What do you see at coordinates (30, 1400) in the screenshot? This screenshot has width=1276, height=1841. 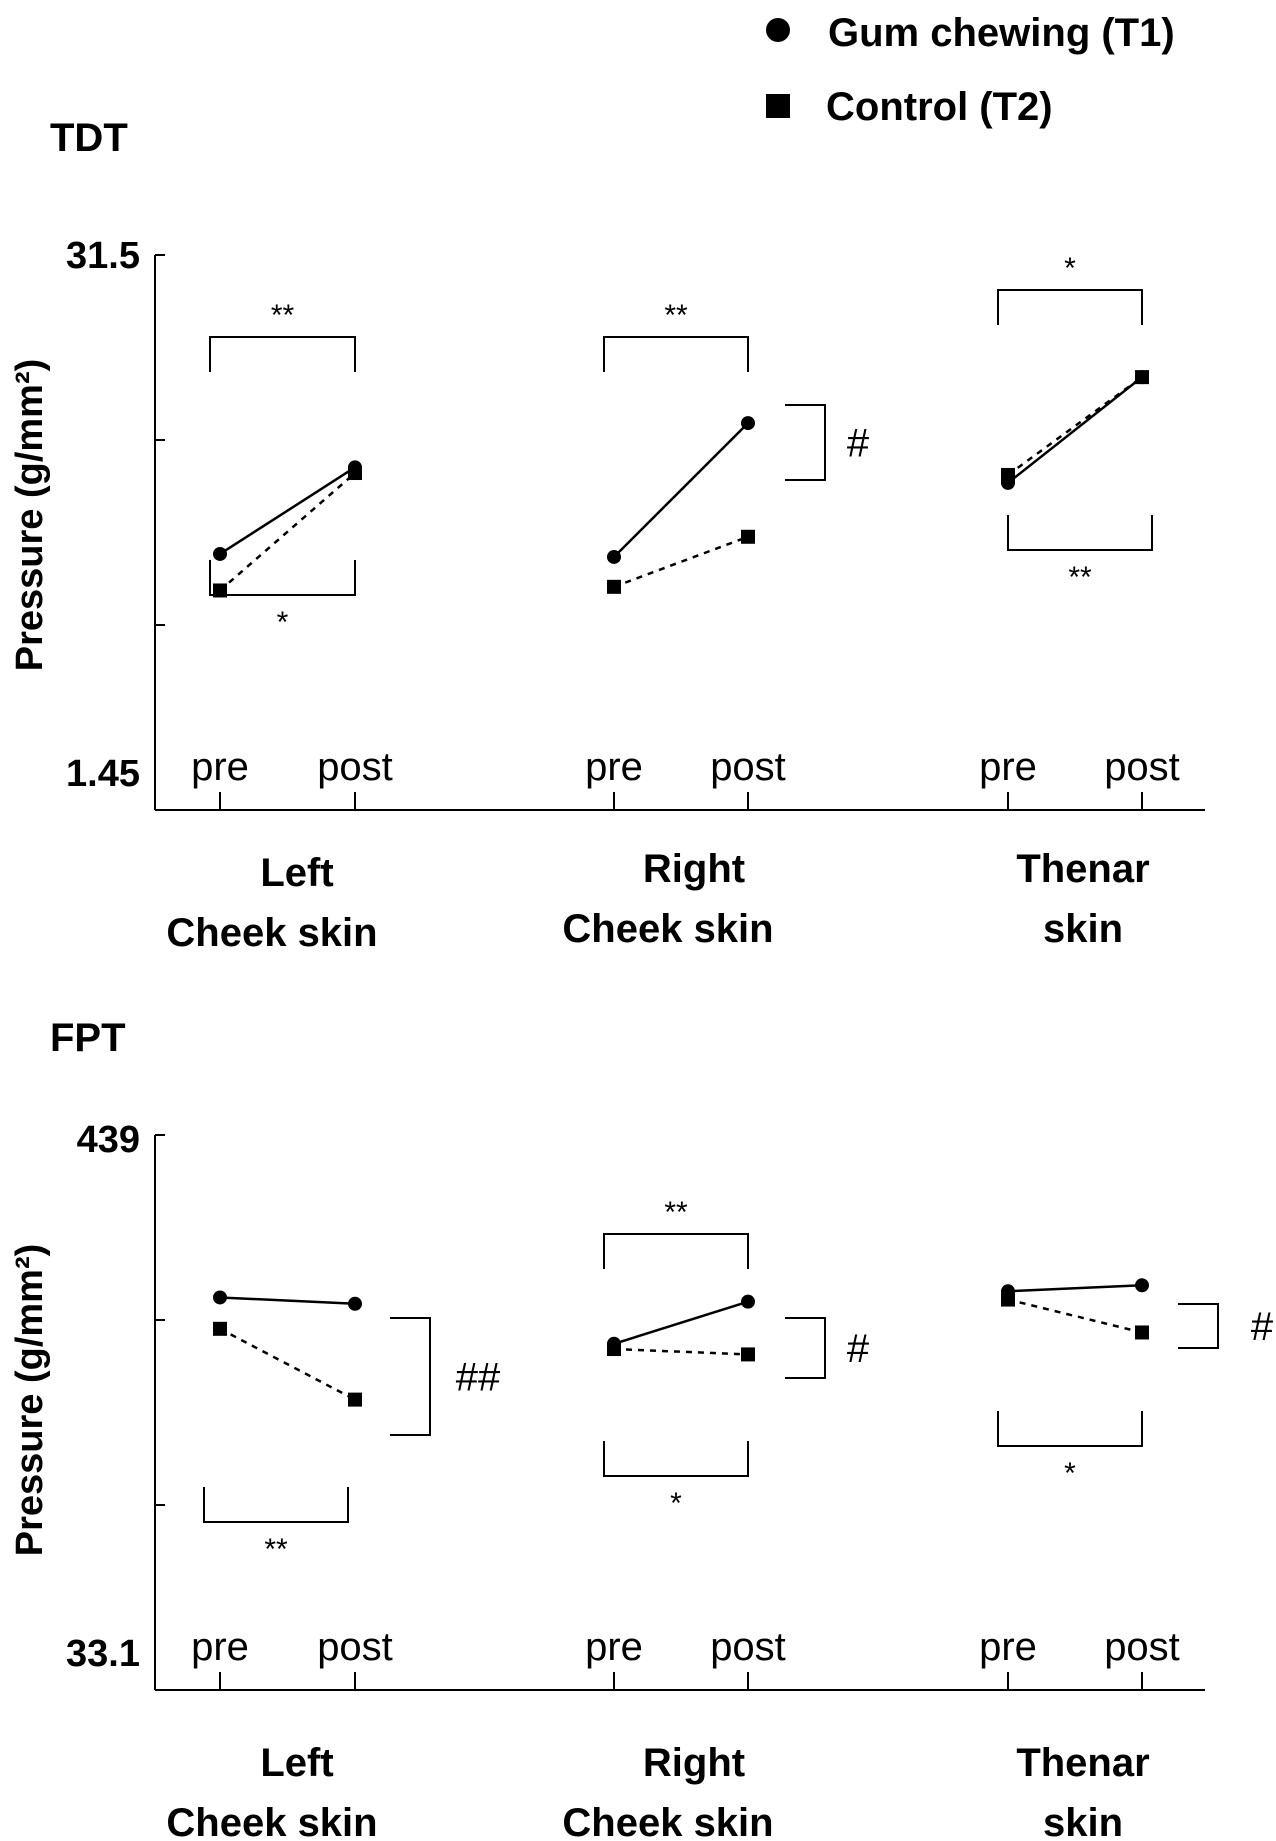 I see `y-axis-title-fpt: Pressure (g/mm²)` at bounding box center [30, 1400].